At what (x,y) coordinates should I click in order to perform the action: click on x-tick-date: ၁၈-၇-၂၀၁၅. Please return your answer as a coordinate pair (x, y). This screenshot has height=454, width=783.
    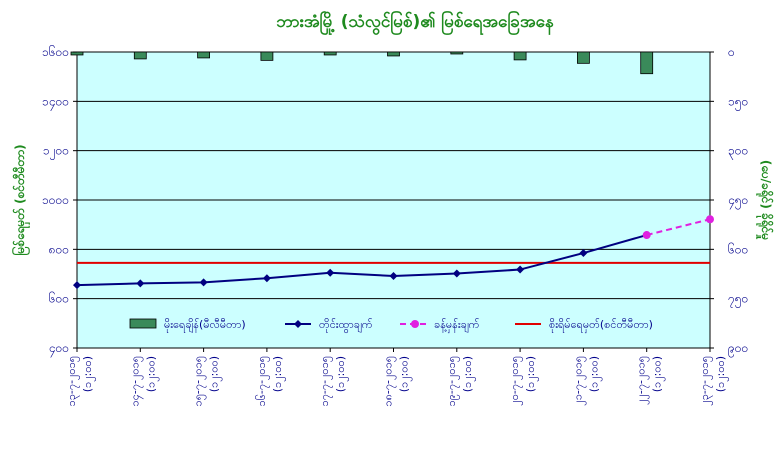
    Looking at the image, I should click on (389, 381).